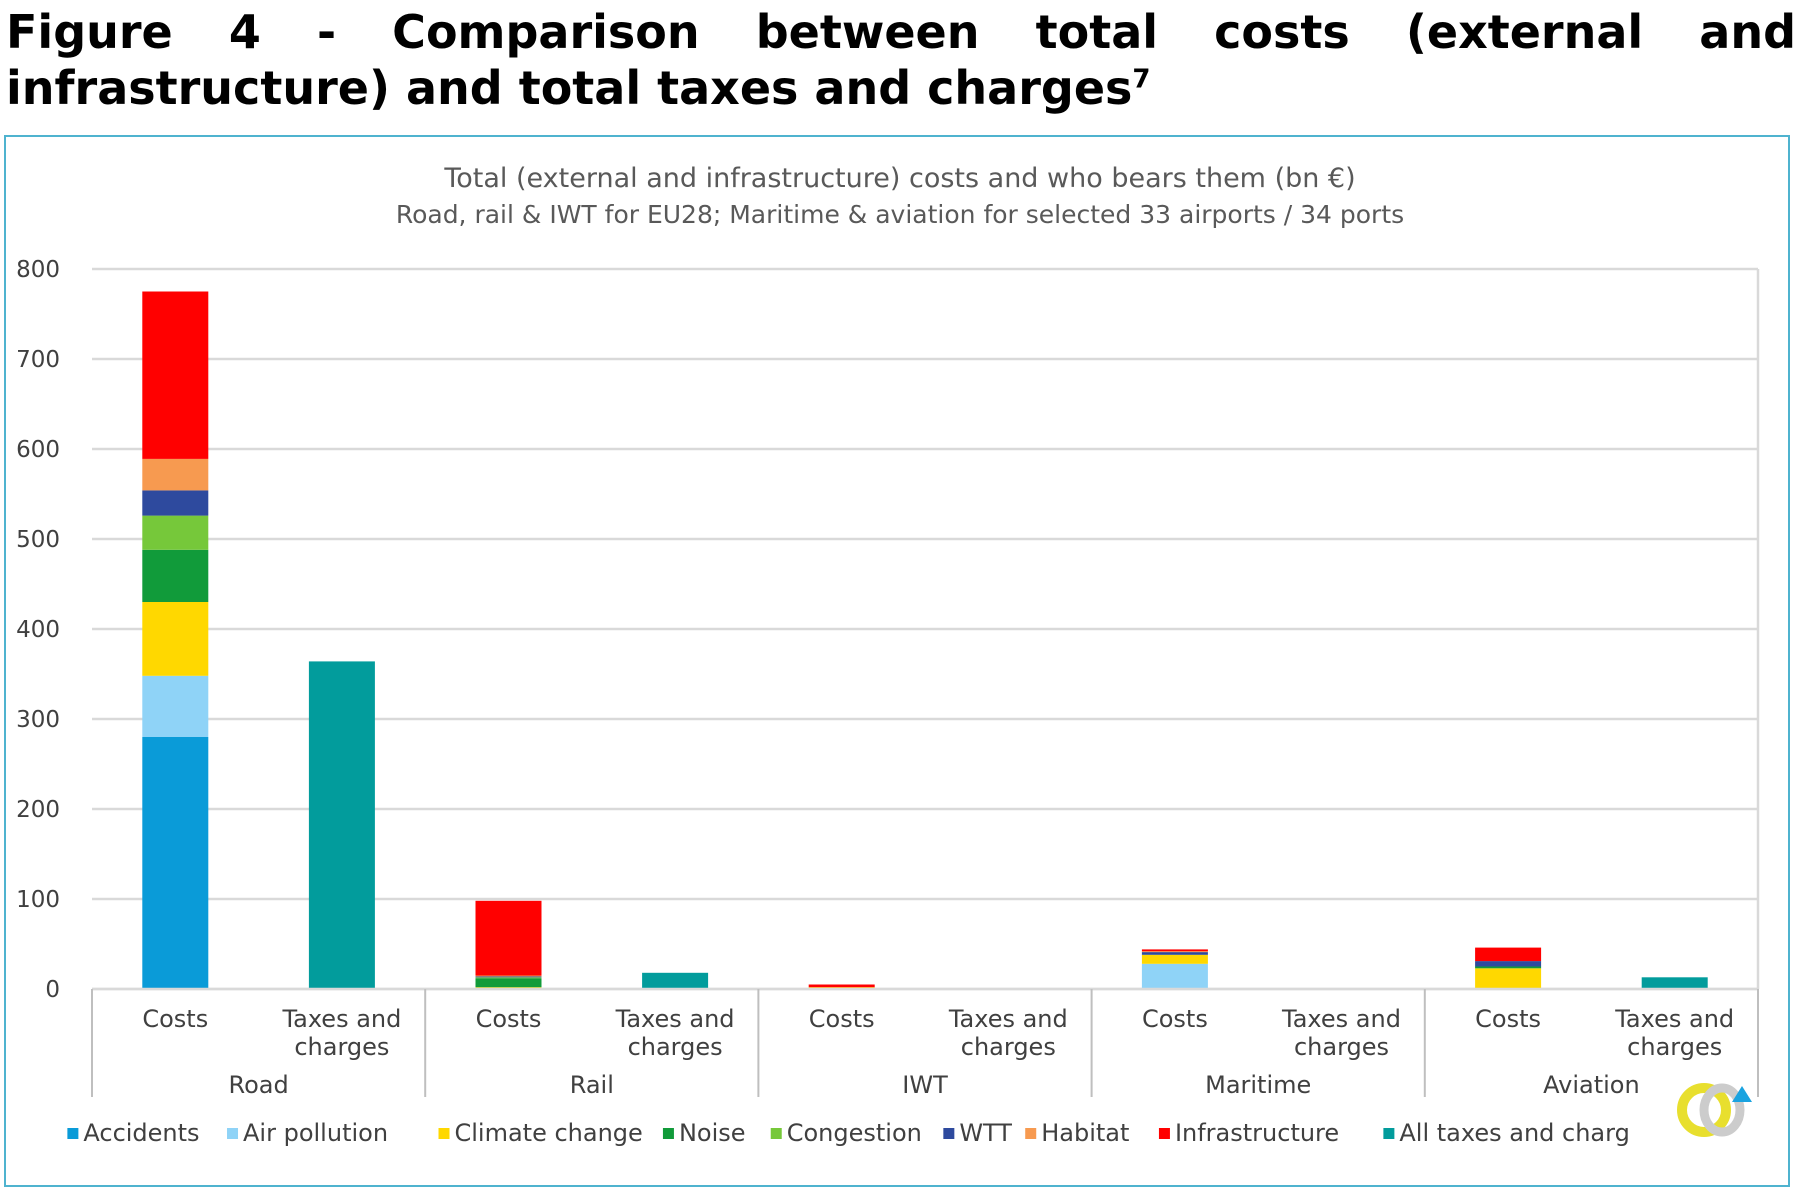 This screenshot has height=1195, width=1800. I want to click on footnote-marker: 7, so click(1141, 79).